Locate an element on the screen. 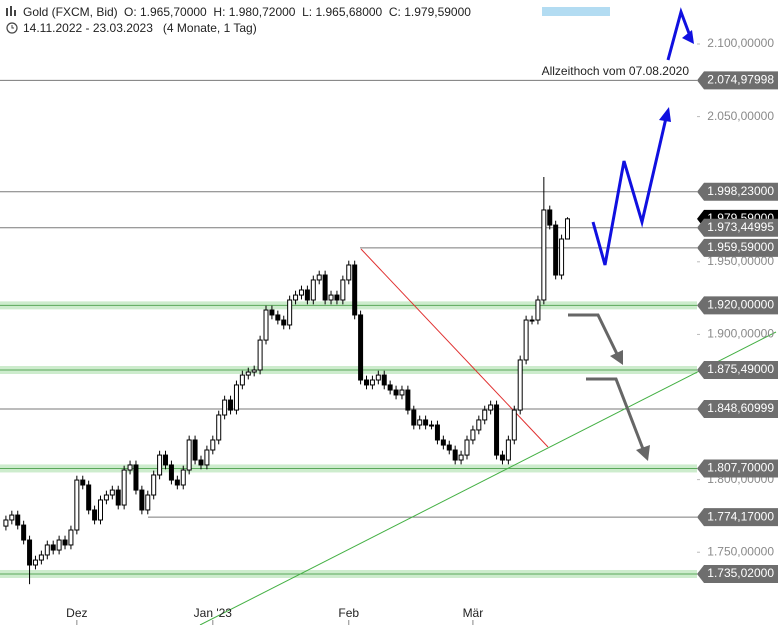 Image resolution: width=780 pixels, height=625 pixels. instrument-title: Gold (FXCM, Bid) is located at coordinates (70, 12).